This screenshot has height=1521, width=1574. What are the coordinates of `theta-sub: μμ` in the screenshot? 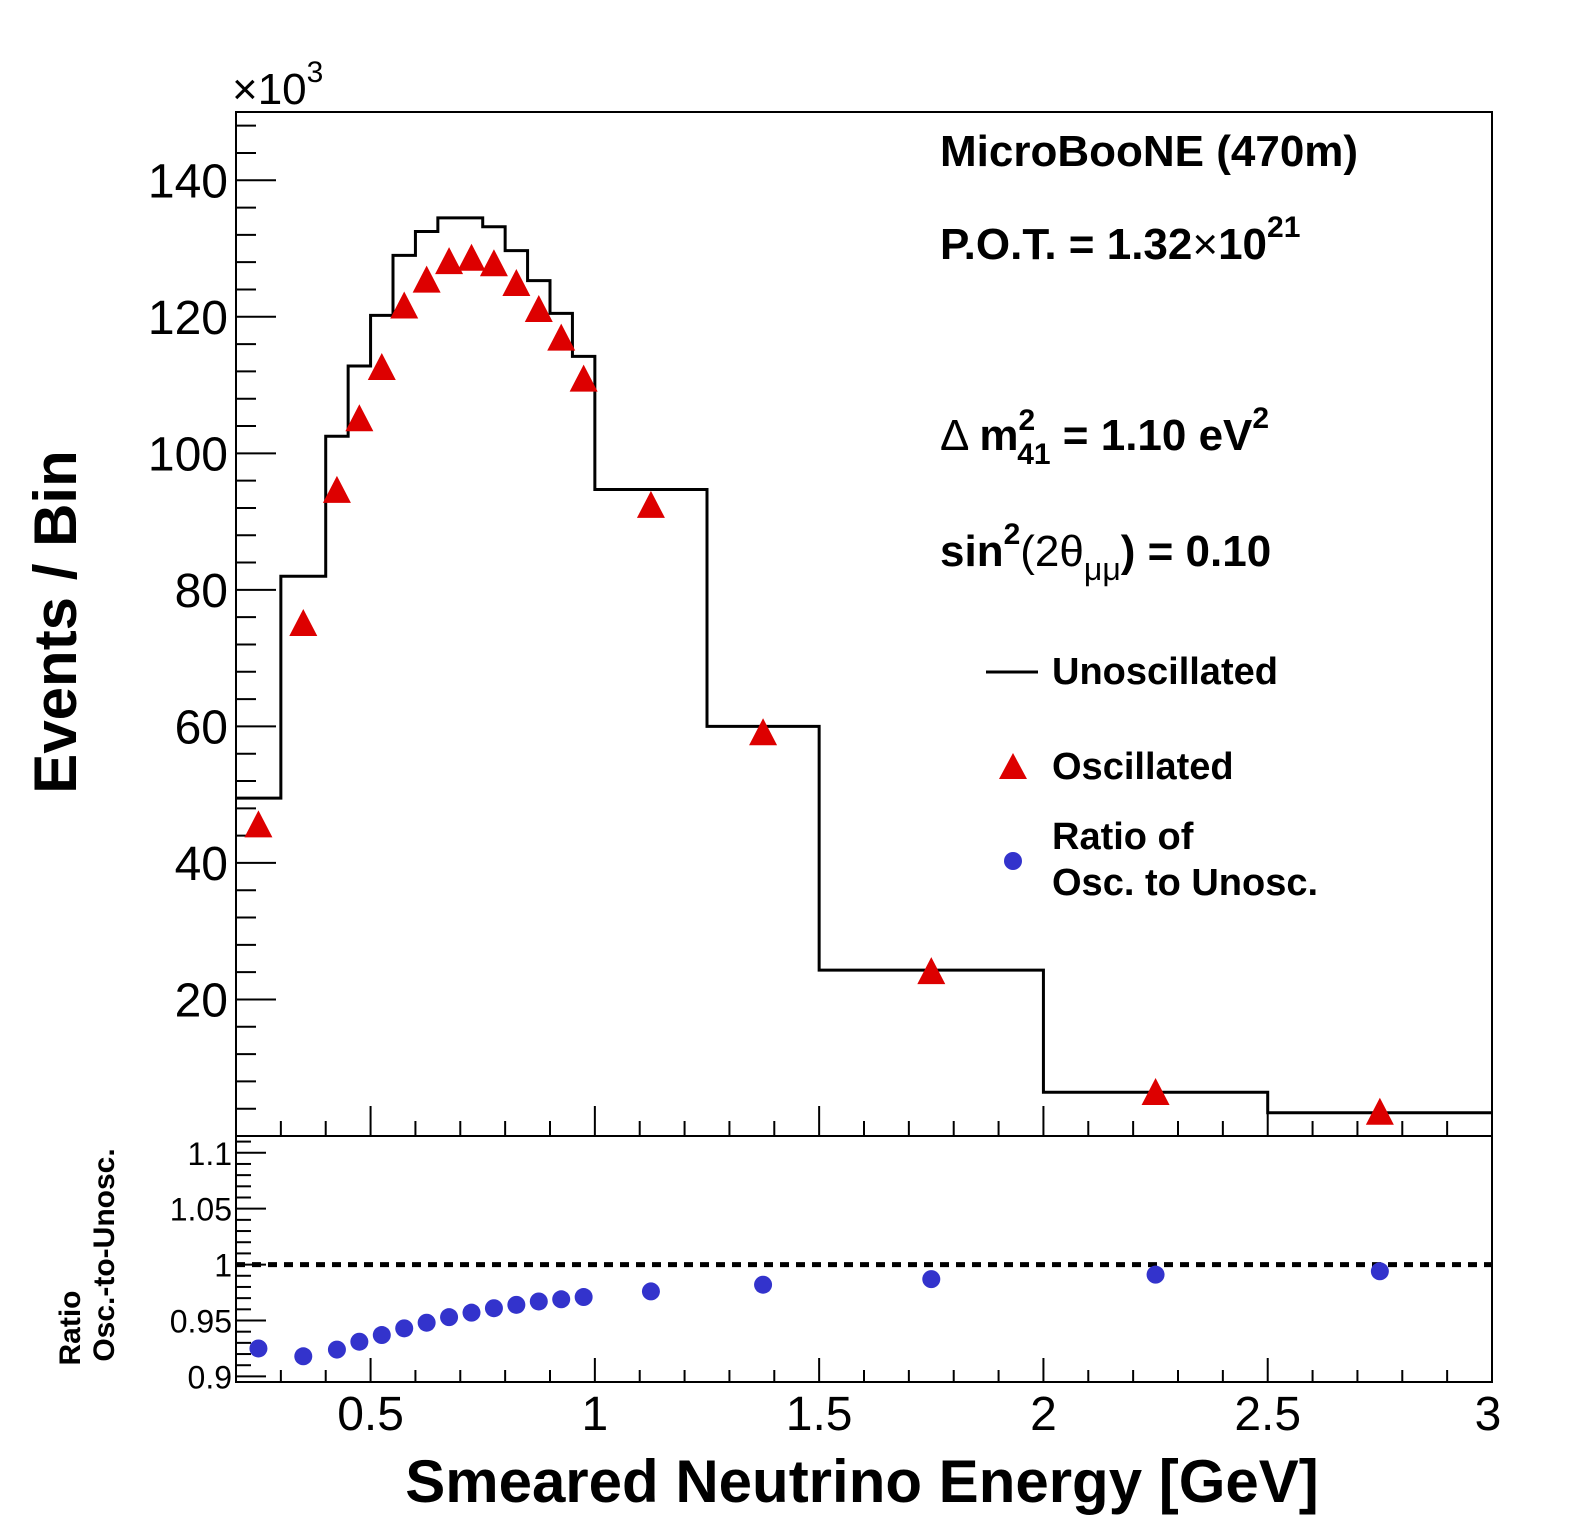 It's located at (1102, 569).